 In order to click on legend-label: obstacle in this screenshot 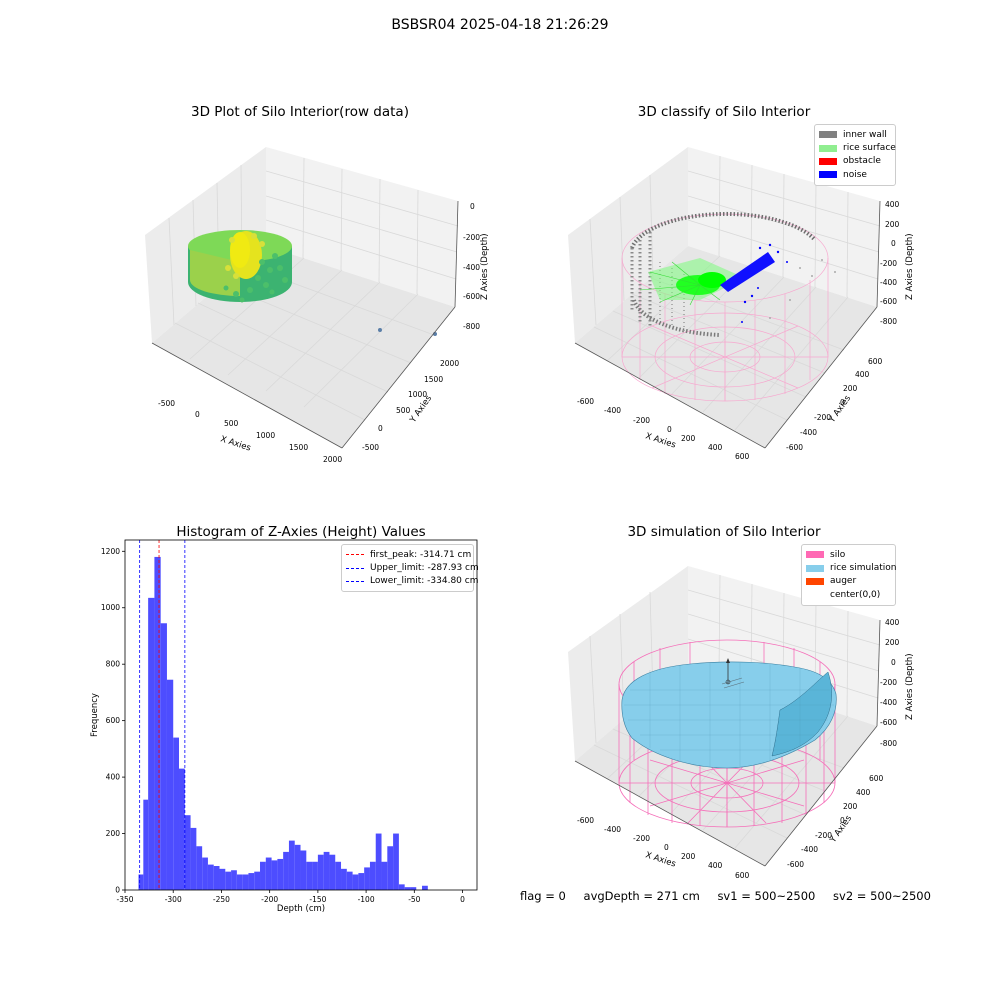, I will do `click(862, 161)`.